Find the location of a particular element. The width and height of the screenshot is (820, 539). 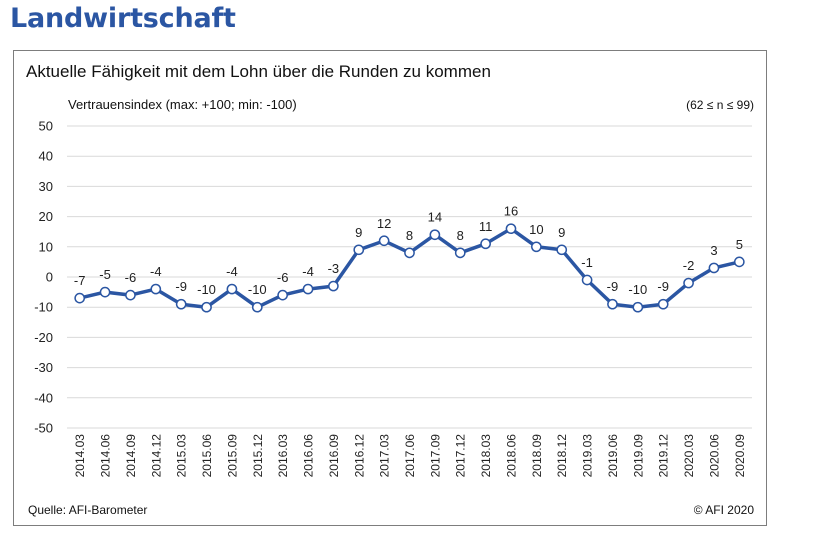

copyright-note: © AFI 2020 is located at coordinates (723, 510).